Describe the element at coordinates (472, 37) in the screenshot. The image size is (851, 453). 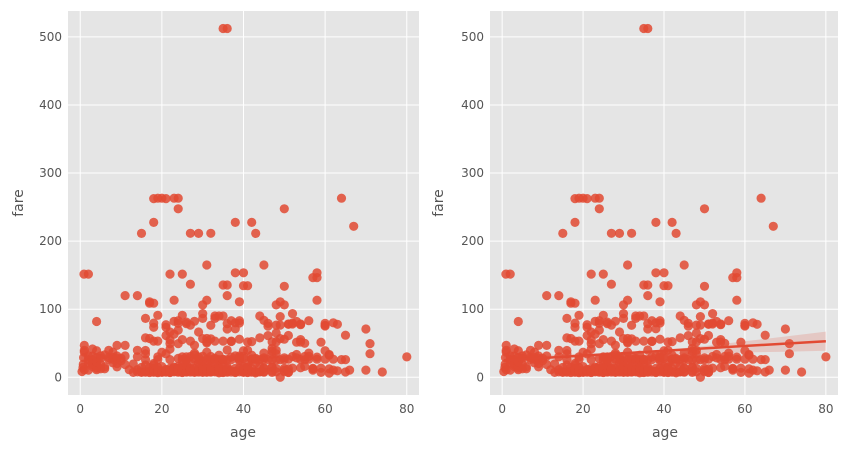
I see `right-y-tick-label: 500` at that location.